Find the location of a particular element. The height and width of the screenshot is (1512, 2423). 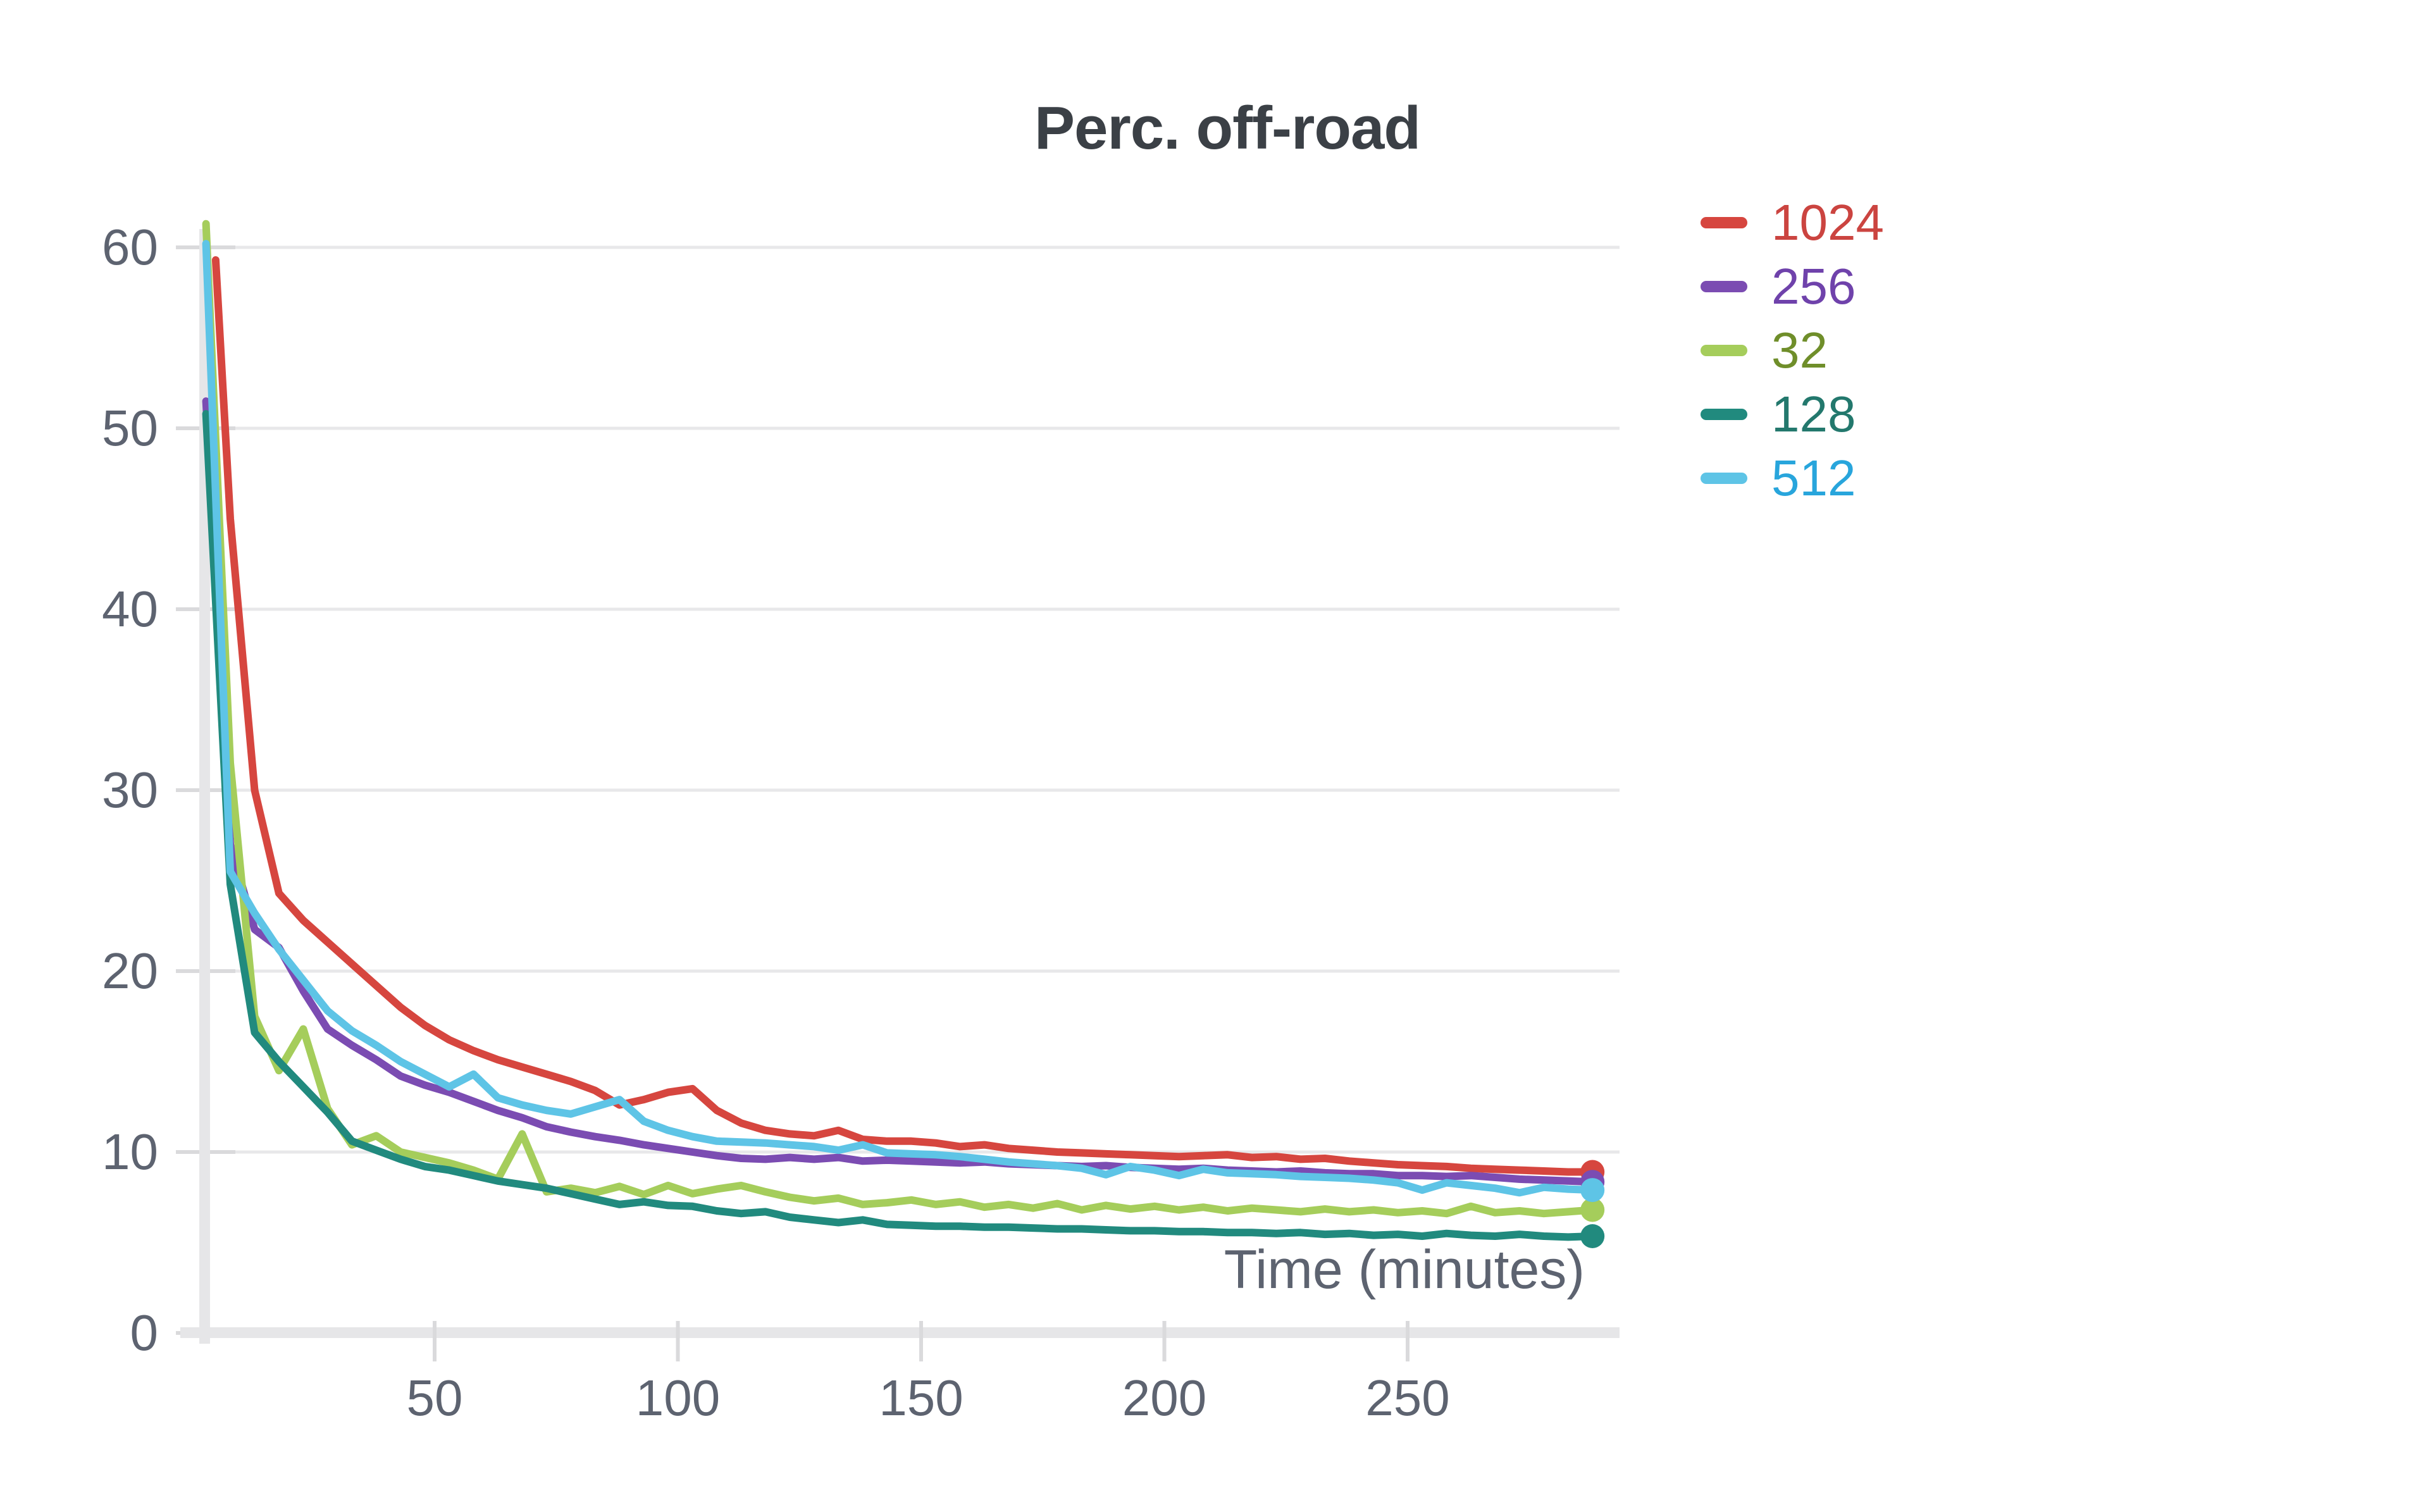

y-tick-label: 0 is located at coordinates (144, 1333).